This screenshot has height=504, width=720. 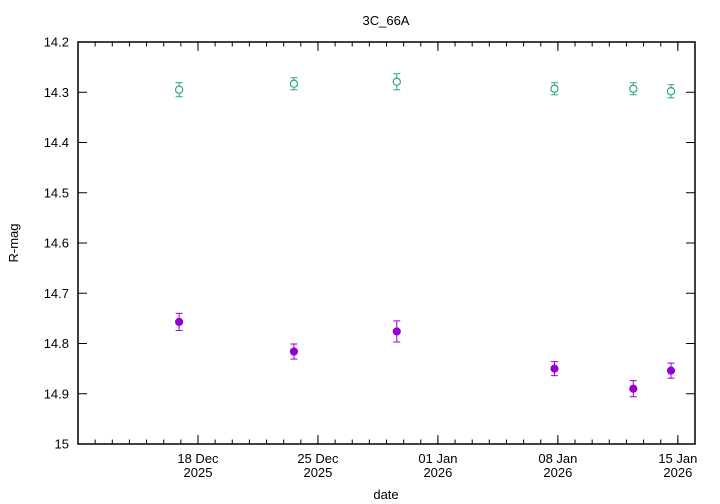 What do you see at coordinates (56, 293) in the screenshot?
I see `y-tick-label: 14.7` at bounding box center [56, 293].